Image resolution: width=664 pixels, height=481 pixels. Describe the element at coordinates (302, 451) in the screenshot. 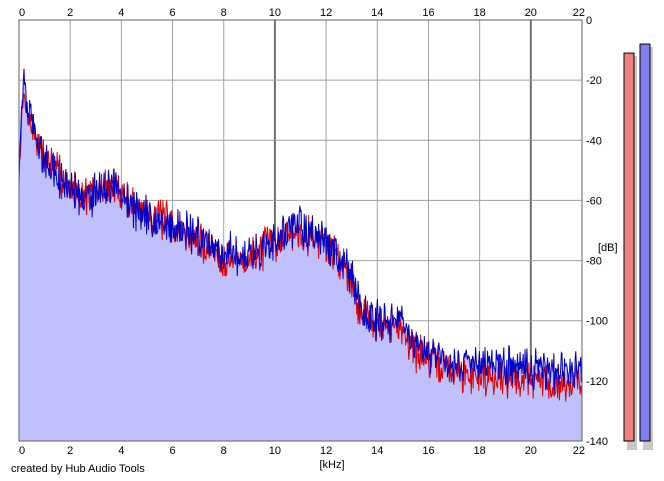

I see `x-tick-labels-bottom: 0 2 4 6 8 10 12 14 16 18 20 22` at that location.